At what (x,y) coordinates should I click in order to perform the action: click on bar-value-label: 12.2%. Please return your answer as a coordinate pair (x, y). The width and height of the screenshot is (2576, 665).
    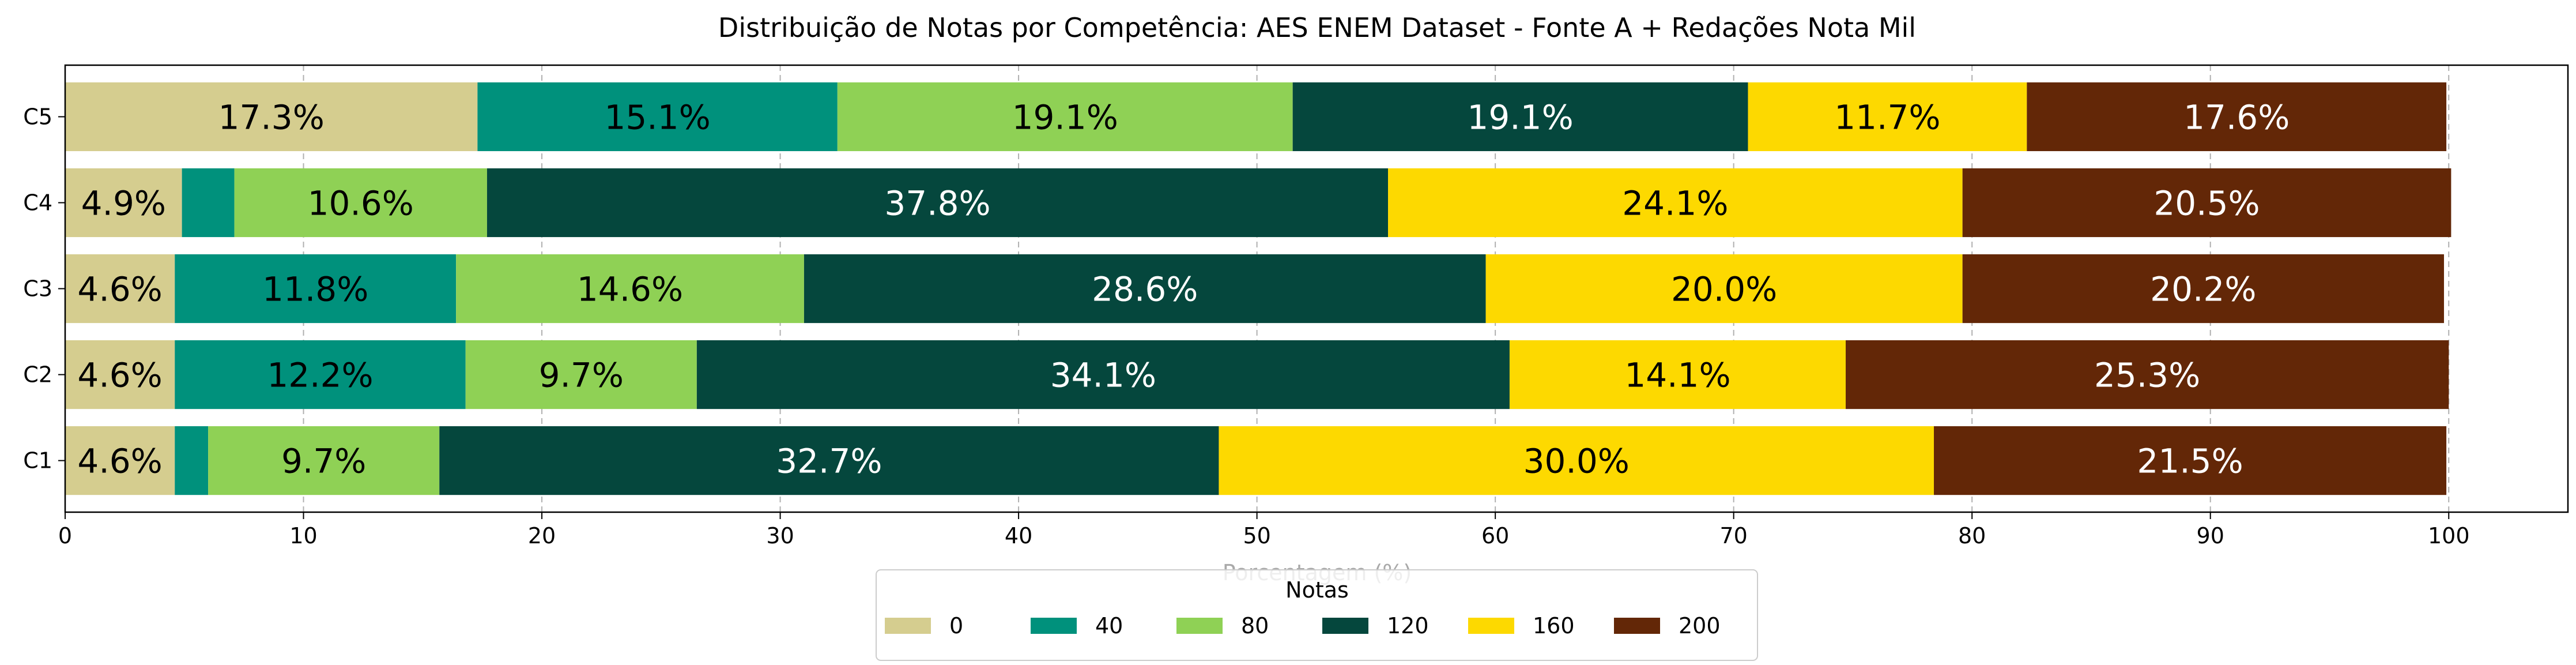
    Looking at the image, I should click on (320, 375).